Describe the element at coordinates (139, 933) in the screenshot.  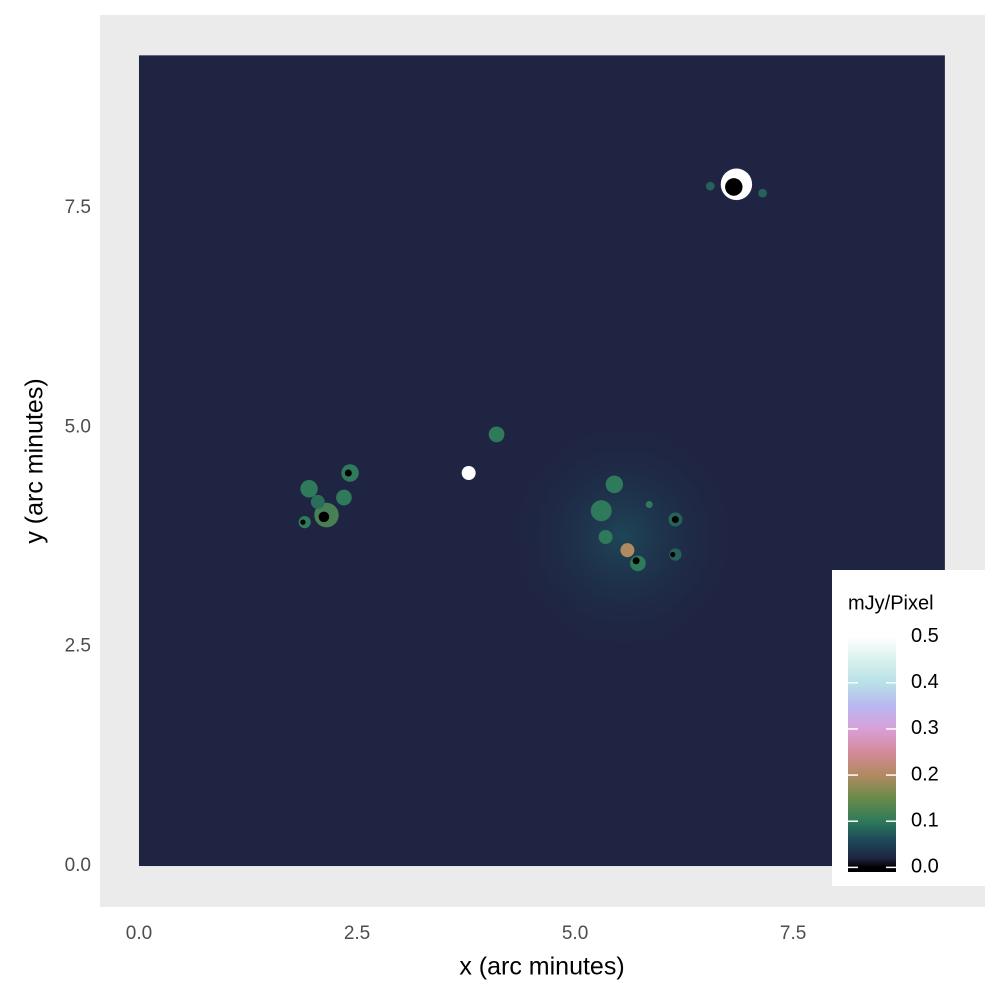
I see `x-tick-label: 0.0` at that location.